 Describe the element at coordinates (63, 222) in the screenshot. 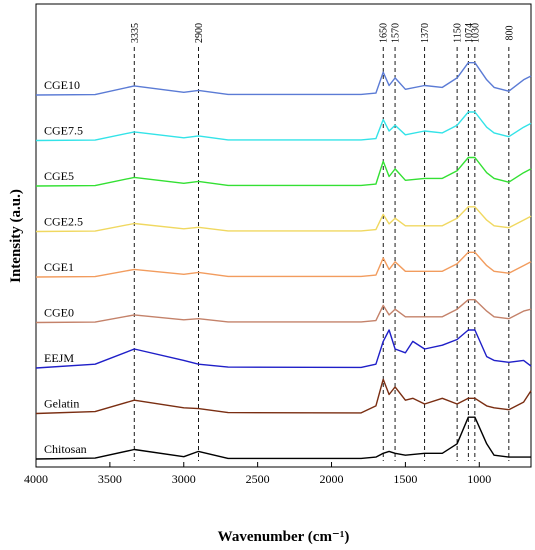

I see `series-label: CGE2.5` at that location.